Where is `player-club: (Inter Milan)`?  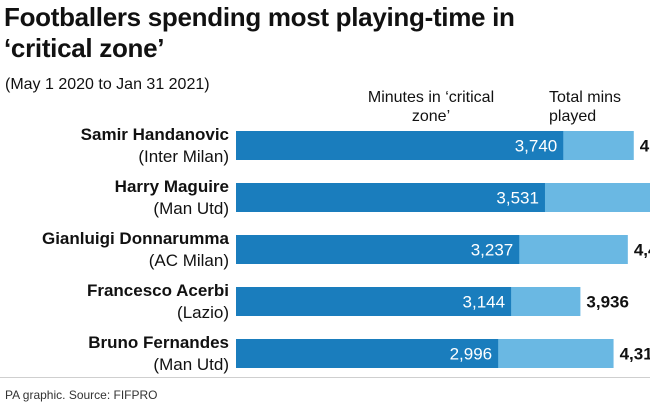
player-club: (Inter Milan) is located at coordinates (183, 156).